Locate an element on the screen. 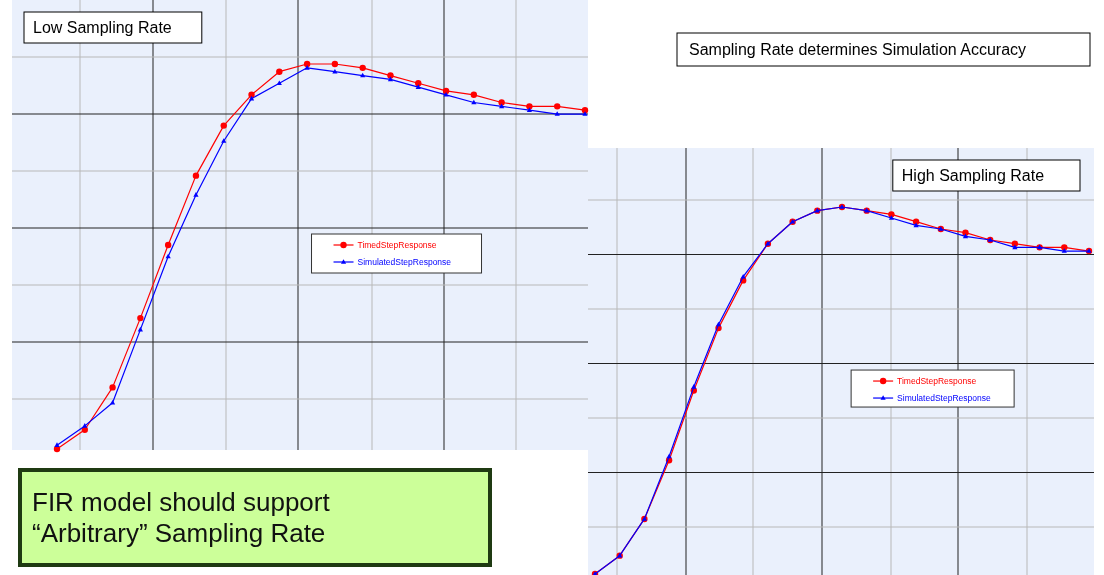 The image size is (1104, 575). chart-title: High Sampling Rate is located at coordinates (973, 175).